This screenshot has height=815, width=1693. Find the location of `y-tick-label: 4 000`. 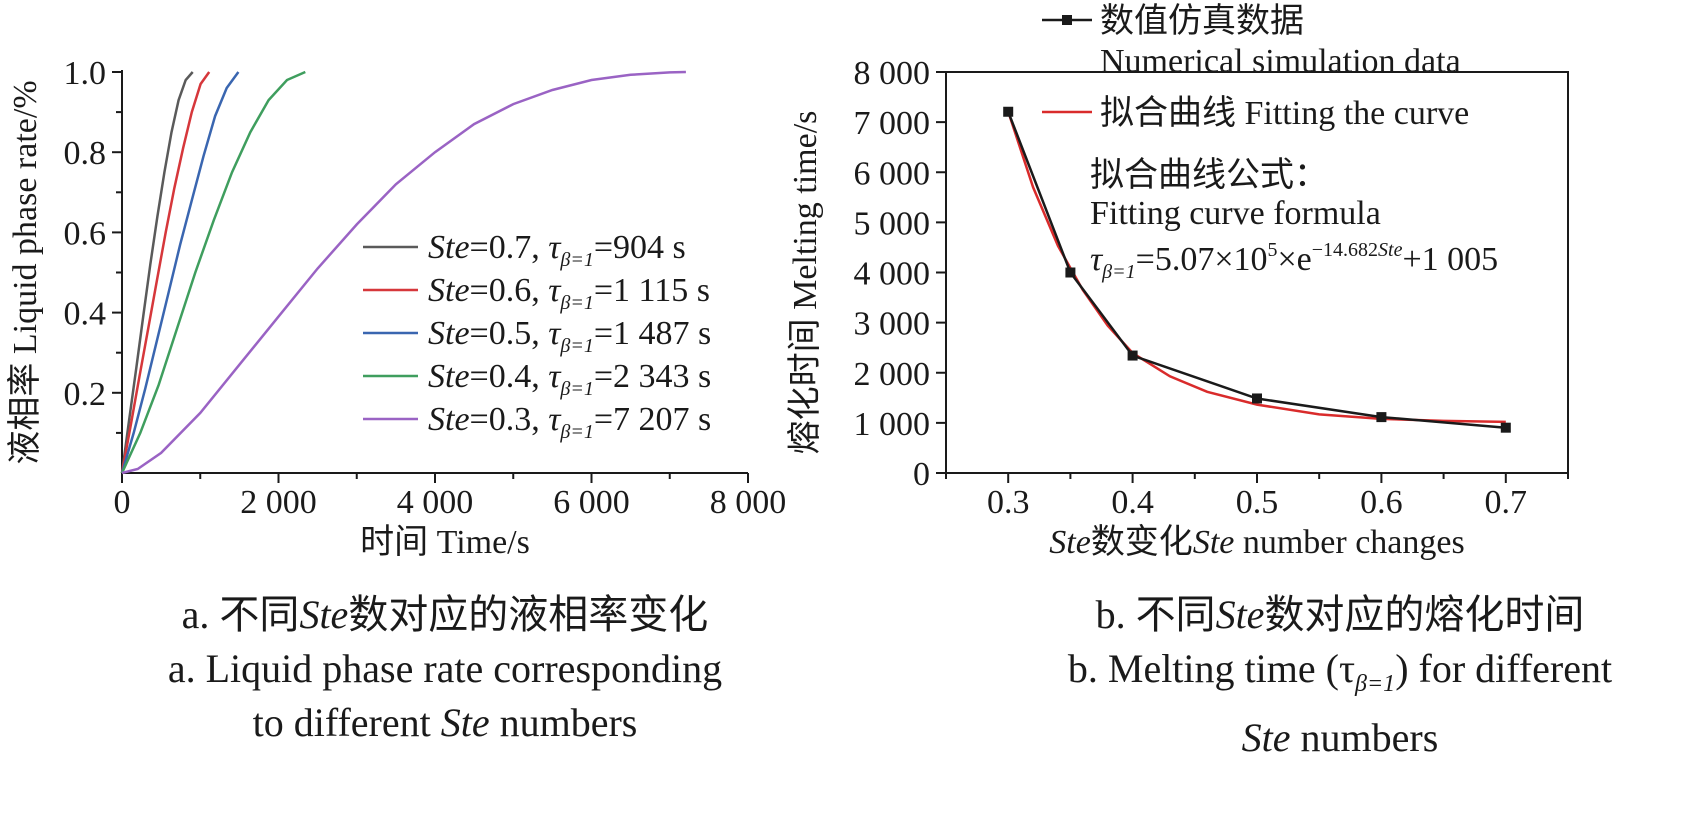

y-tick-label: 4 000 is located at coordinates (892, 274).